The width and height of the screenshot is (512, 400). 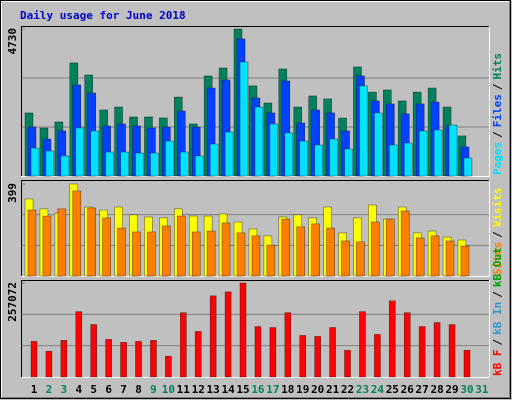 What do you see at coordinates (108, 389) in the screenshot?
I see `x-tick-label: 6` at bounding box center [108, 389].